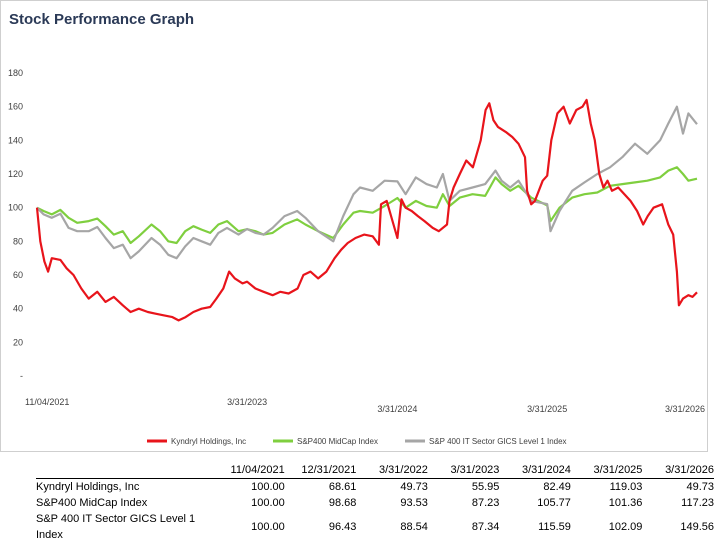  What do you see at coordinates (414, 527) in the screenshot?
I see `table-cell: 88.54` at bounding box center [414, 527].